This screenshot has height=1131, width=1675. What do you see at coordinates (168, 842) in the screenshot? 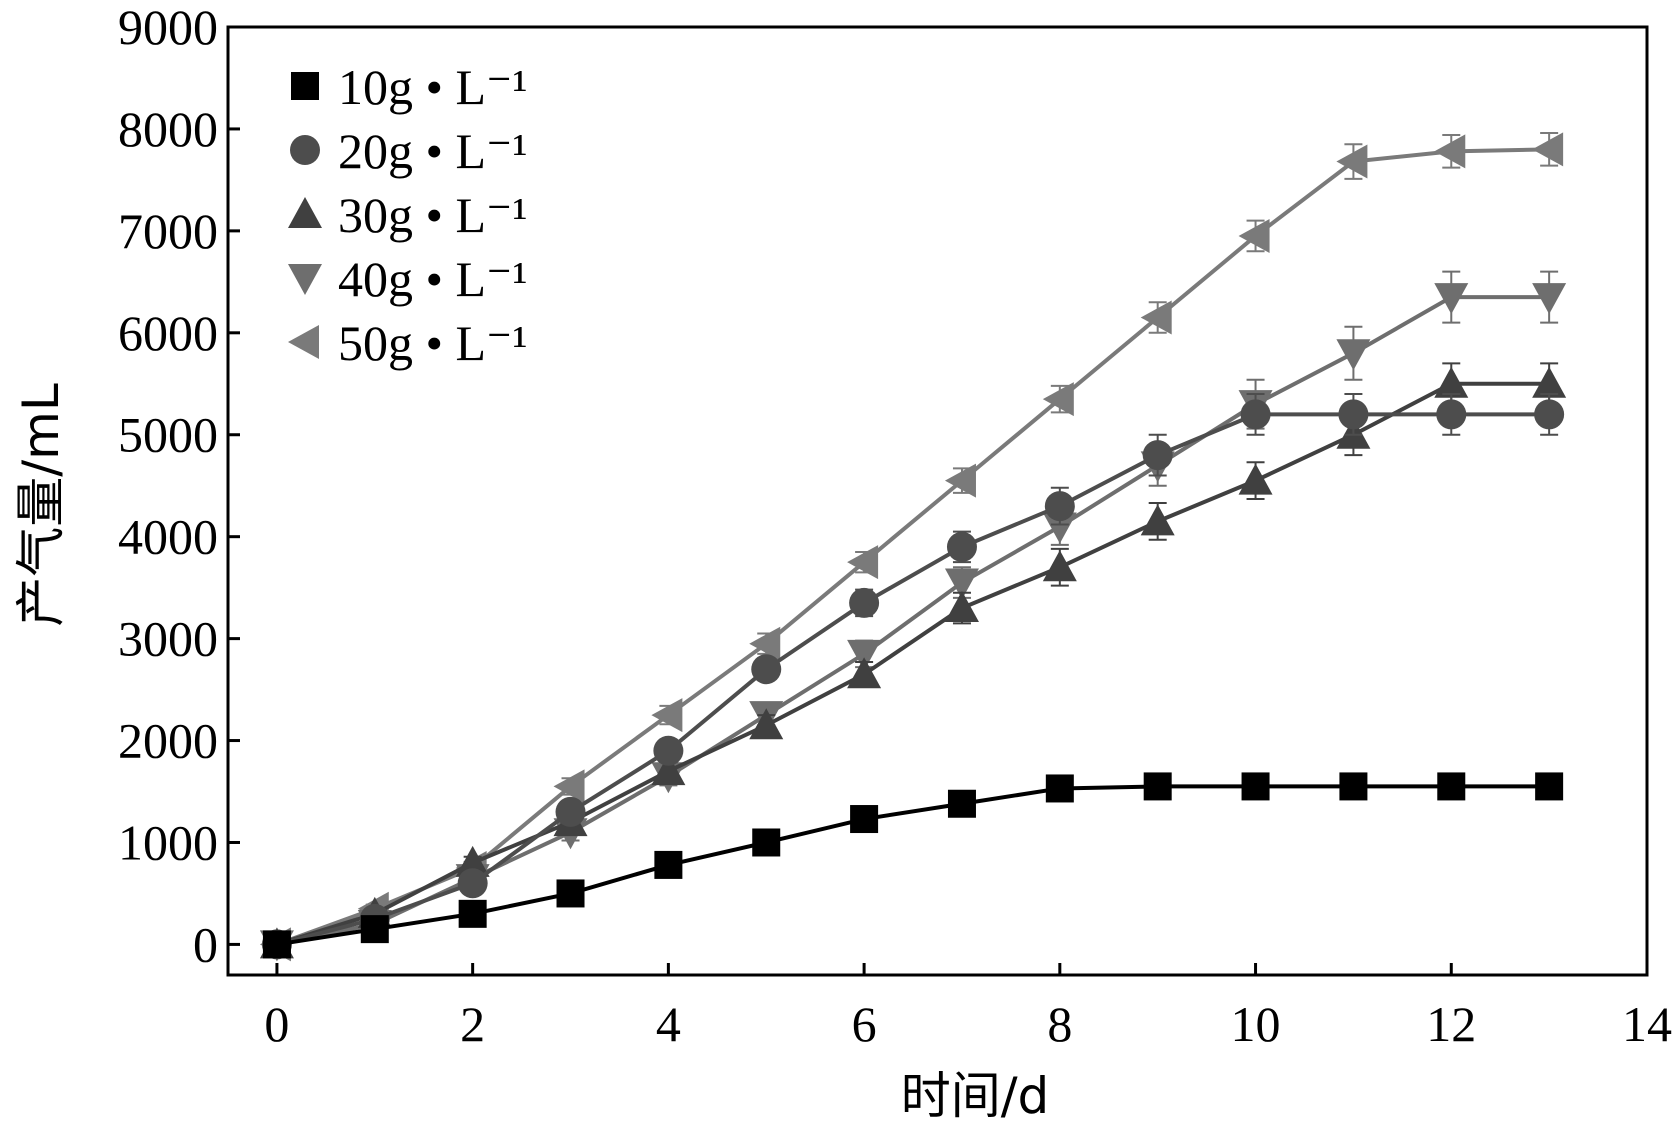
I see `y-tick-label: 1000` at bounding box center [168, 842].